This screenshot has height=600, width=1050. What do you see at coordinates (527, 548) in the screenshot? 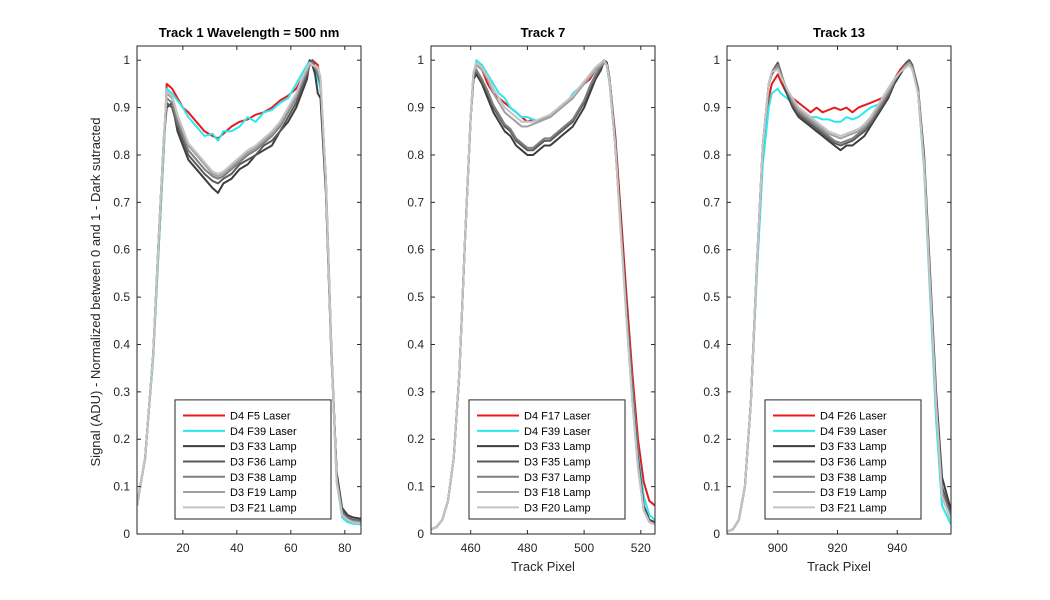
I see `x-tick-label: 480` at bounding box center [527, 548].